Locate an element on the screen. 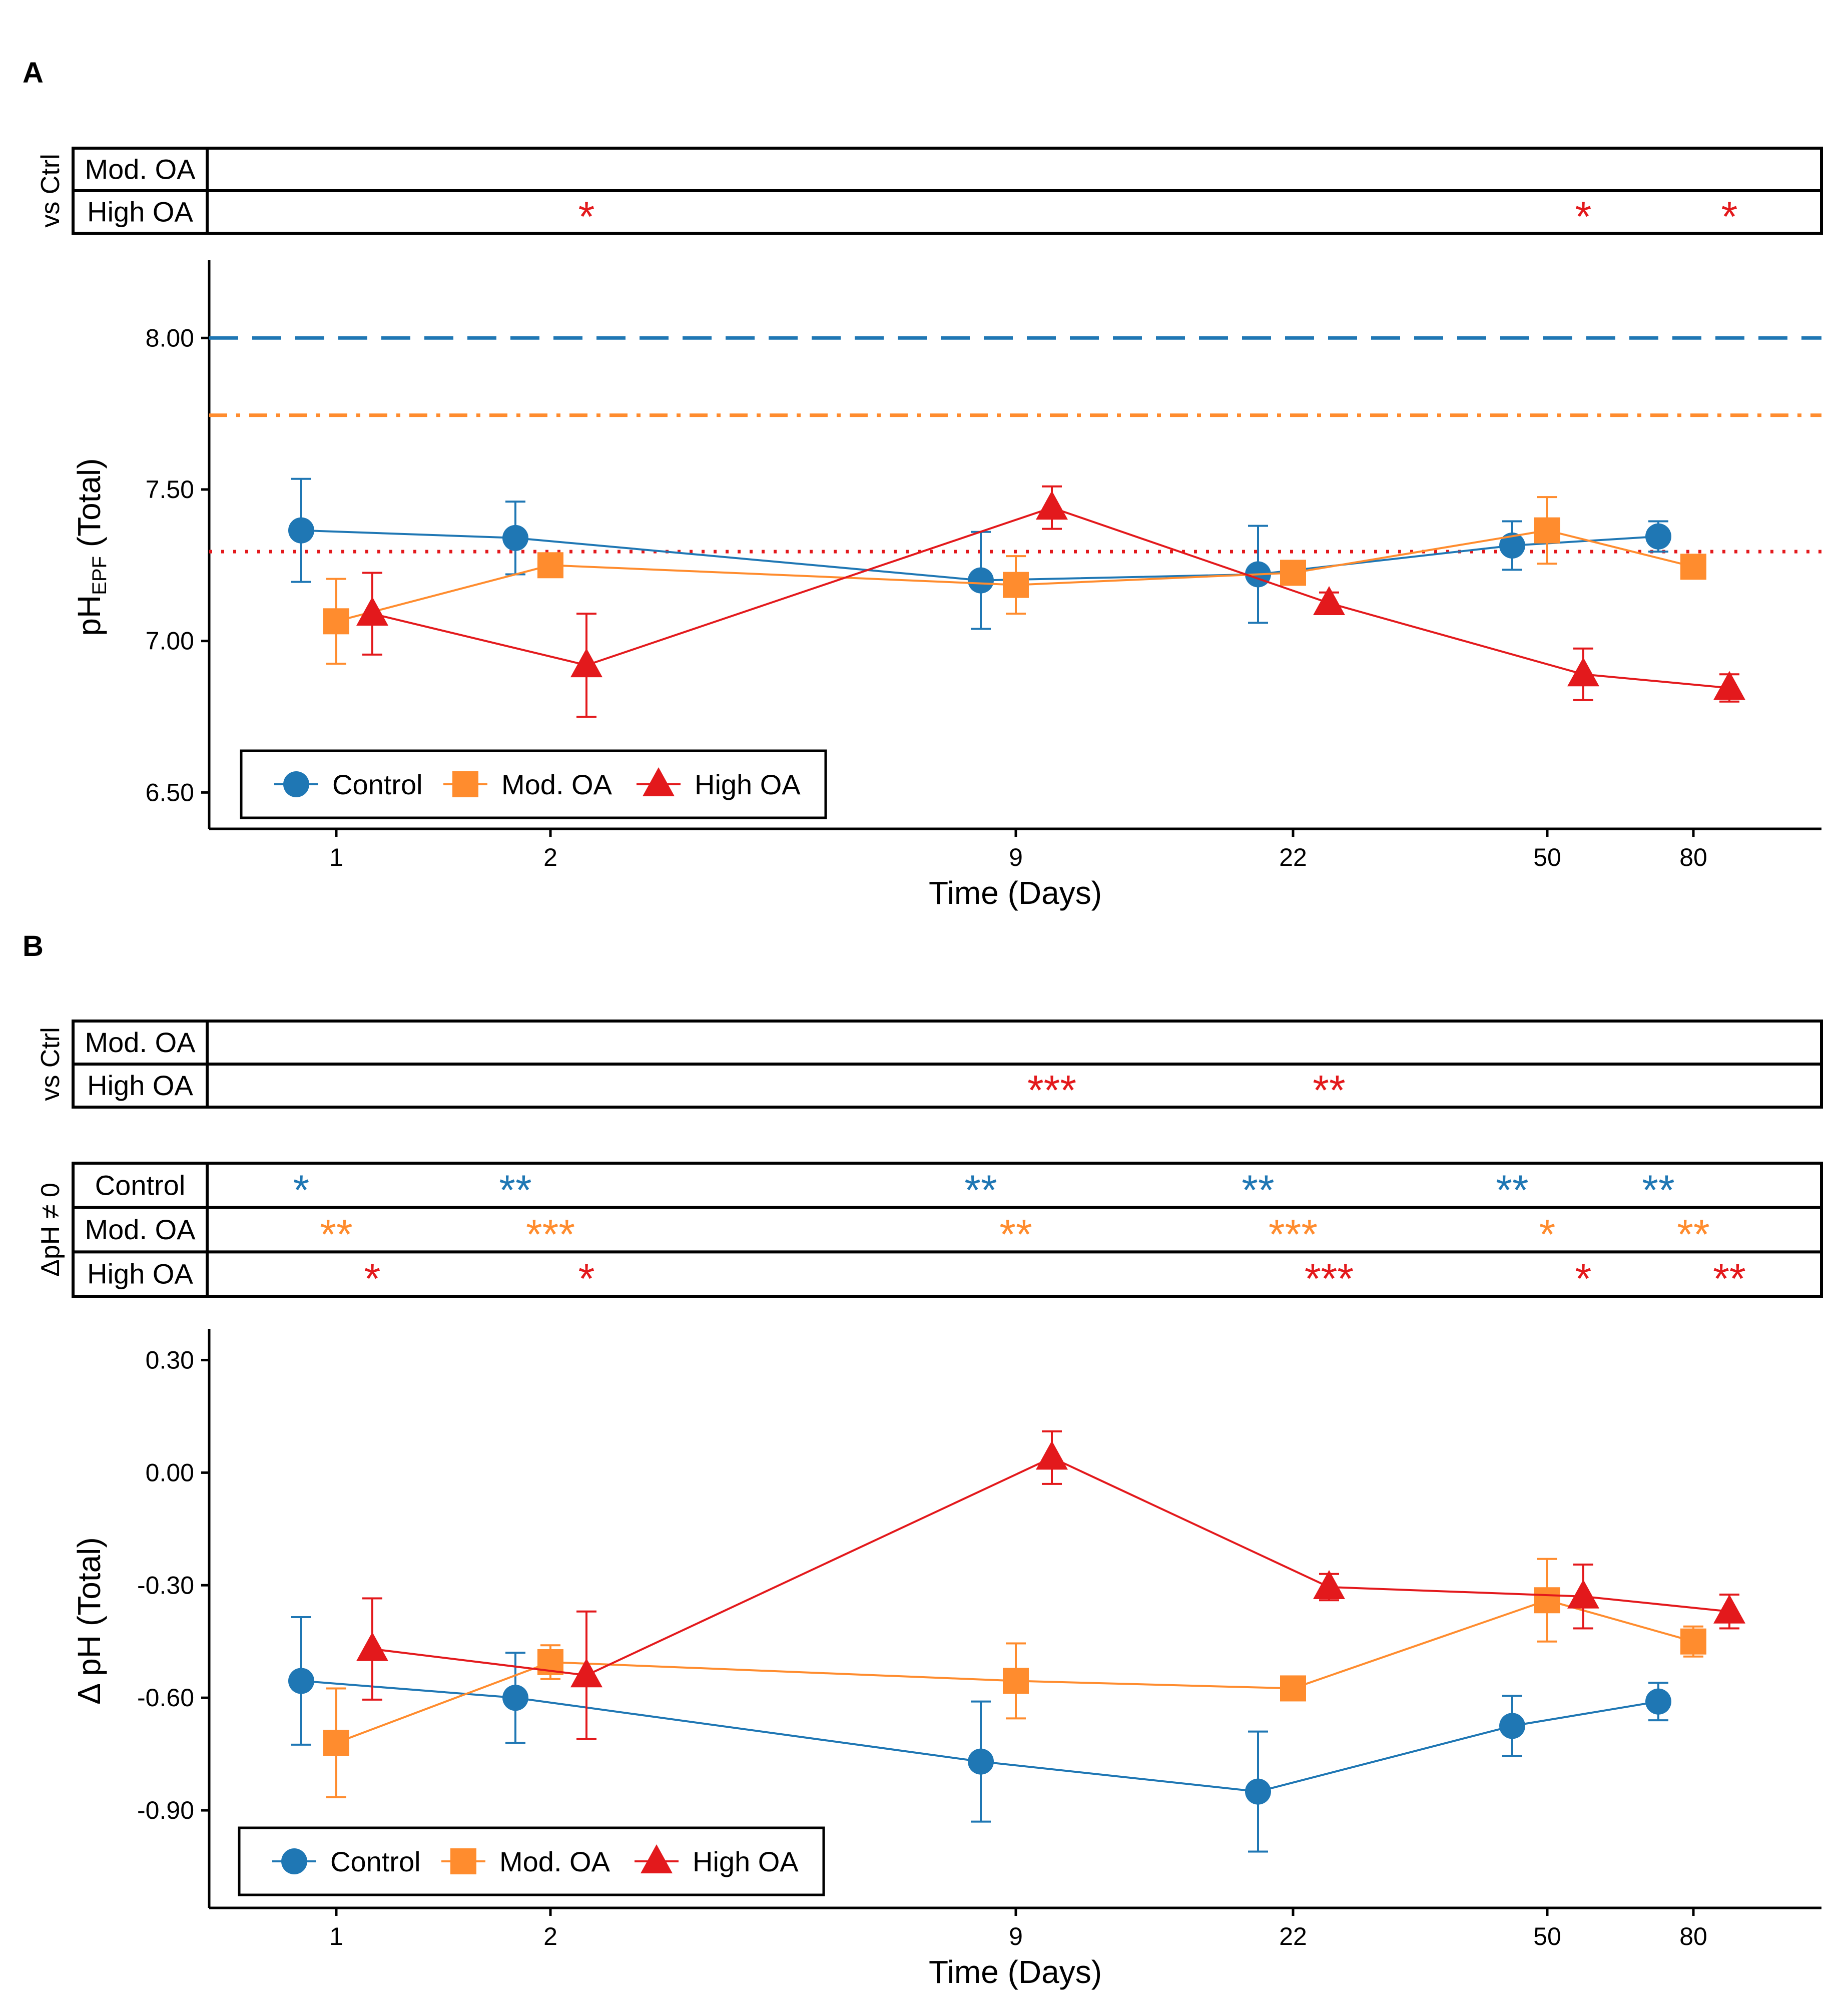 The image size is (1848, 2010). y-axis-label: pHEPF (Total) is located at coordinates (91, 547).